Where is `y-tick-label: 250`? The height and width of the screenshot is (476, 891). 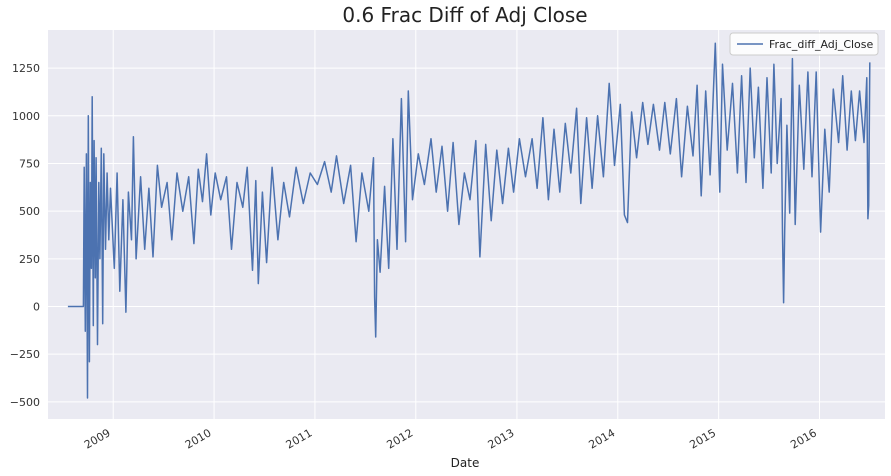 y-tick-label: 250 is located at coordinates (29, 259).